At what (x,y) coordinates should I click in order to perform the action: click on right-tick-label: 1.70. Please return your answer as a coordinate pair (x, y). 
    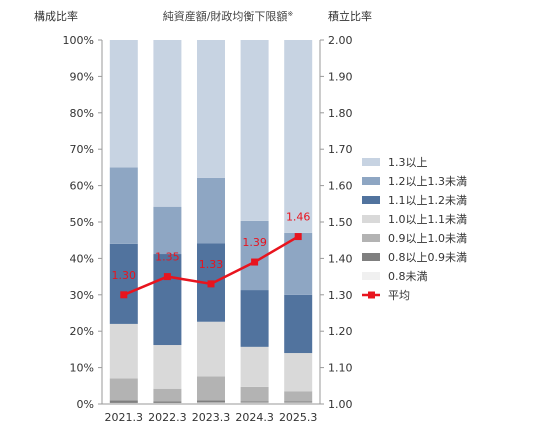
    Looking at the image, I should click on (340, 149).